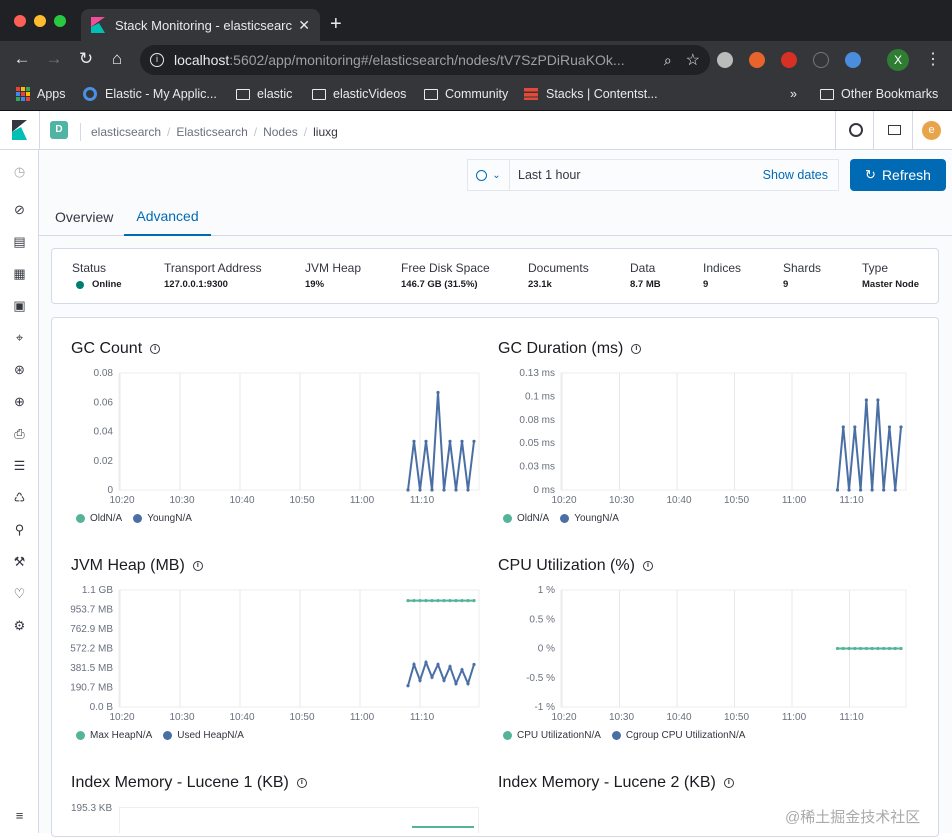  What do you see at coordinates (19, 433) in the screenshot?
I see `logs-icon: ⎙` at bounding box center [19, 433].